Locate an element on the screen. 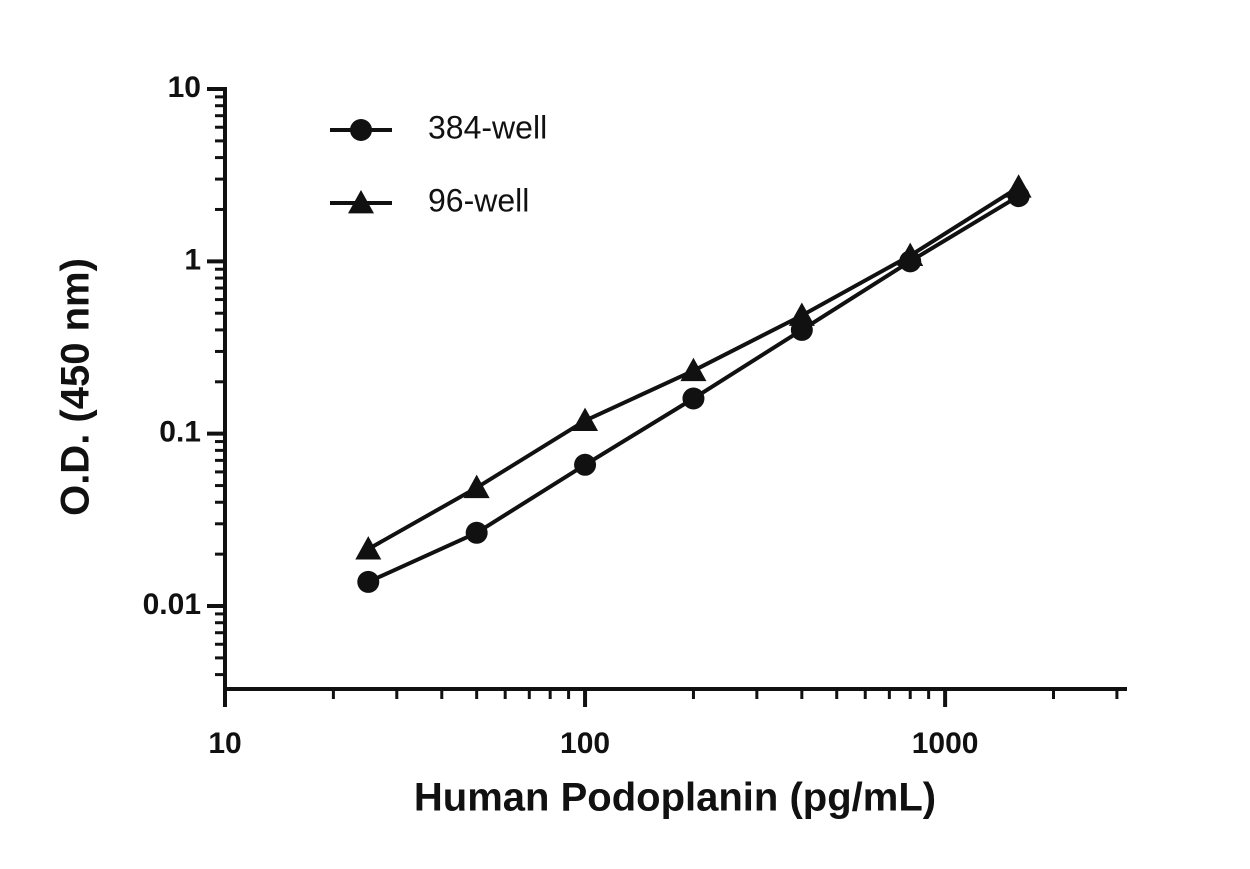 Image resolution: width=1250 pixels, height=869 pixels. legend-label: 96-well is located at coordinates (478, 200).